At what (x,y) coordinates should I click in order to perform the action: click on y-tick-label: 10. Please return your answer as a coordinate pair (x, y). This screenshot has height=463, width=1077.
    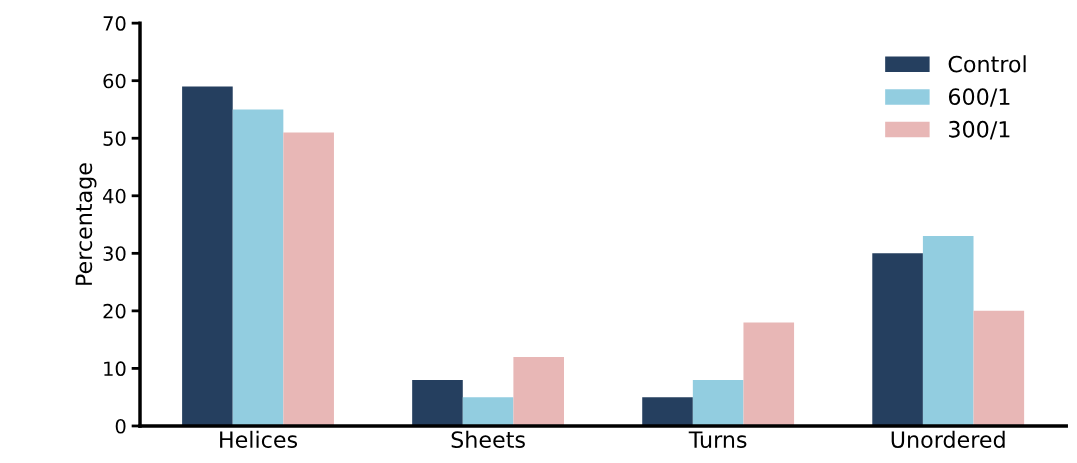
    Looking at the image, I should click on (115, 369).